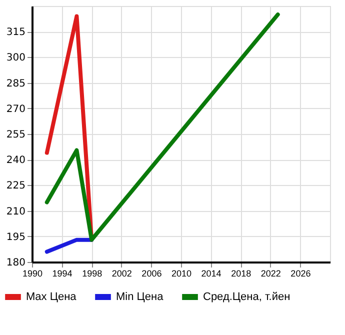 Image resolution: width=345 pixels, height=335 pixels. Describe the element at coordinates (16, 58) in the screenshot. I see `y-tick-label: 300` at that location.